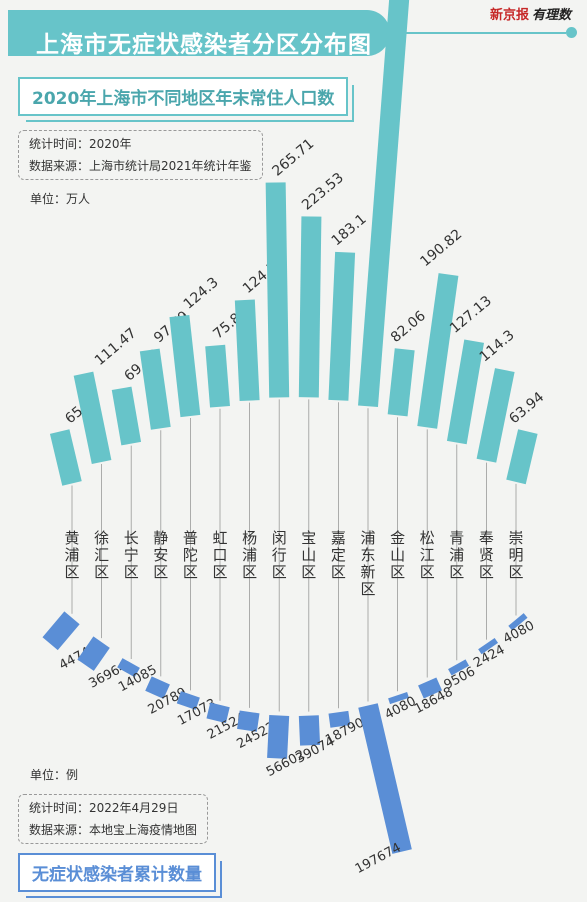 This screenshot has width=587, height=902. What do you see at coordinates (131, 538) in the screenshot?
I see `district-name-char: 长` at bounding box center [131, 538].